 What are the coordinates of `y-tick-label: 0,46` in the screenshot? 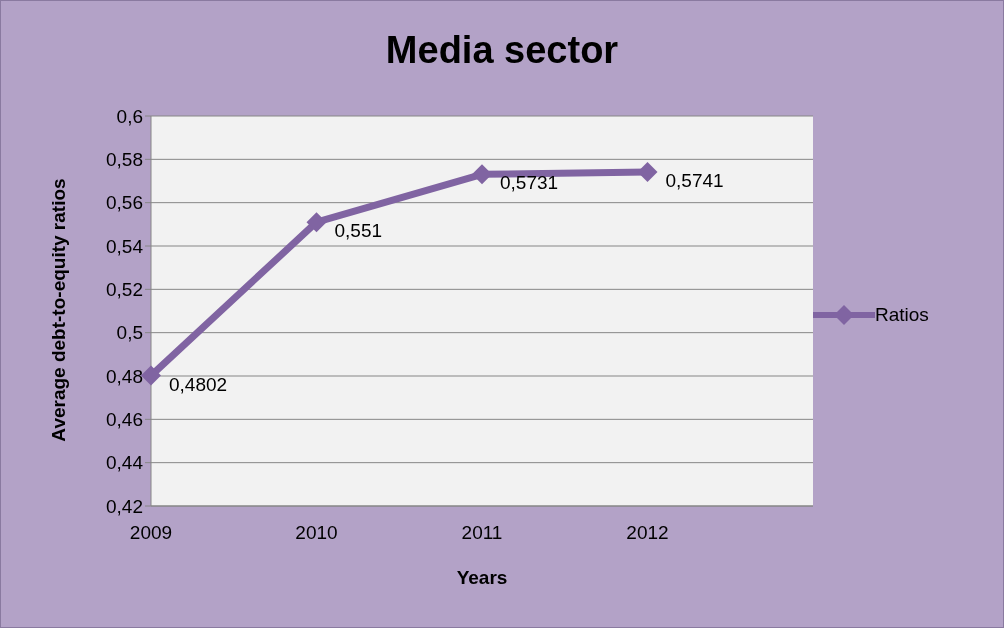 It's located at (124, 420).